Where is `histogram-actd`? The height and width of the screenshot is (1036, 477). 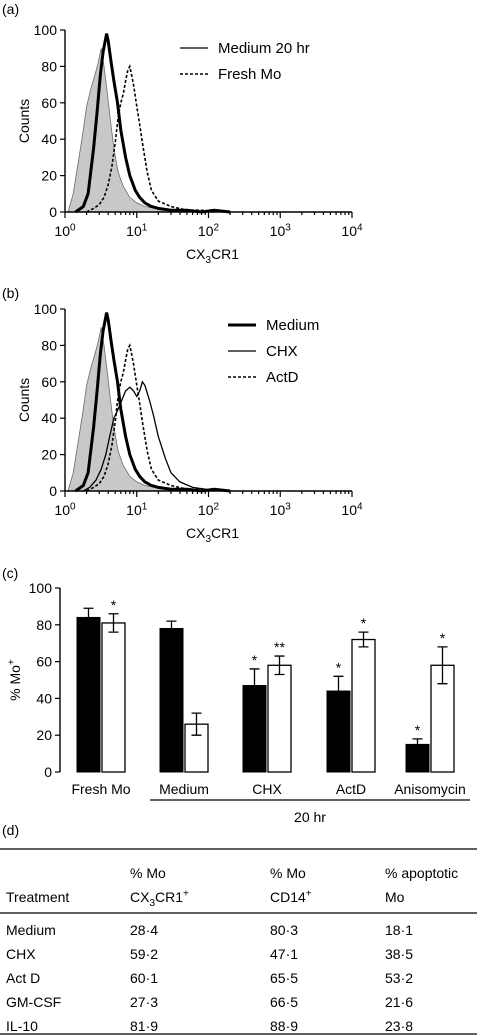
histogram-actd is located at coordinates (150, 417).